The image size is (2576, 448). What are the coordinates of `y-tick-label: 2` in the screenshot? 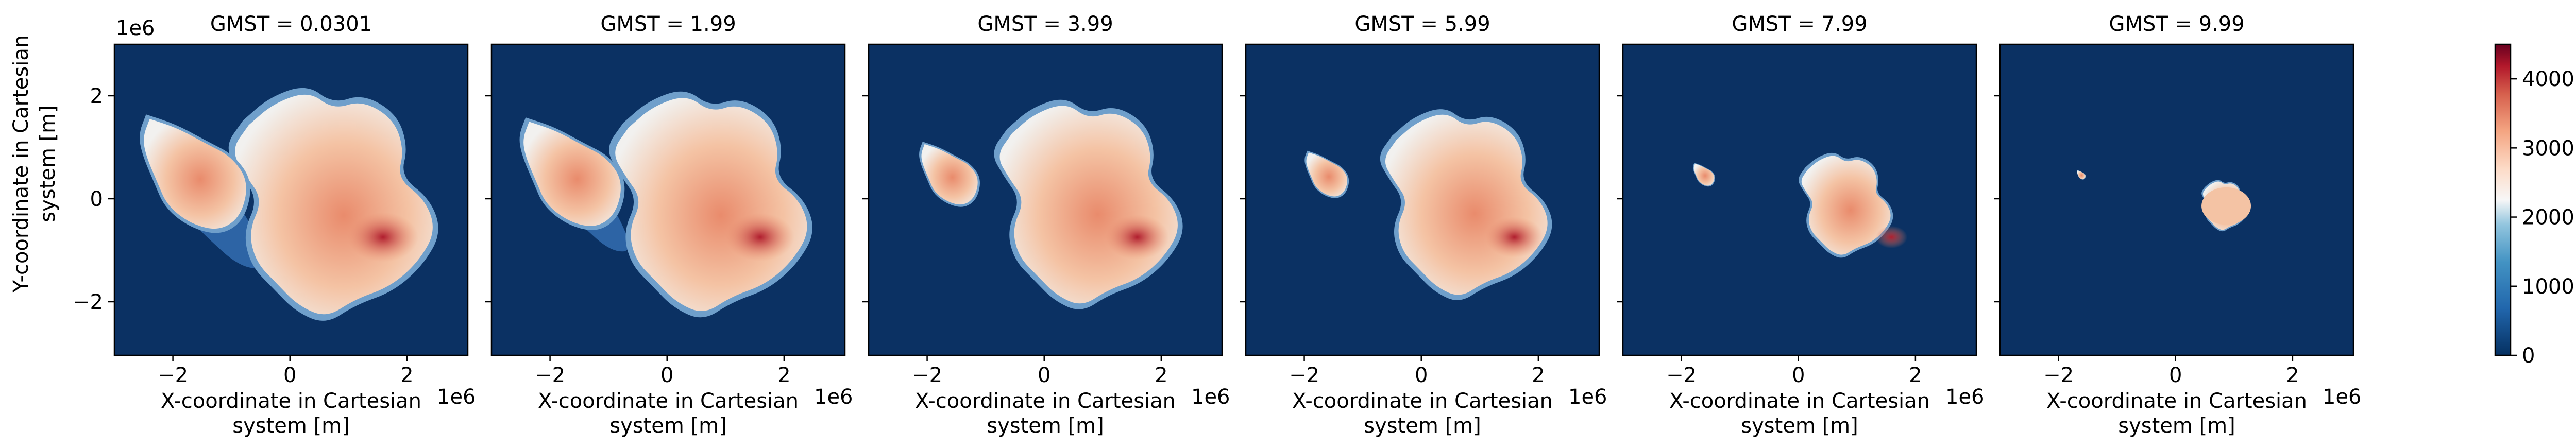 It's located at (96, 96).